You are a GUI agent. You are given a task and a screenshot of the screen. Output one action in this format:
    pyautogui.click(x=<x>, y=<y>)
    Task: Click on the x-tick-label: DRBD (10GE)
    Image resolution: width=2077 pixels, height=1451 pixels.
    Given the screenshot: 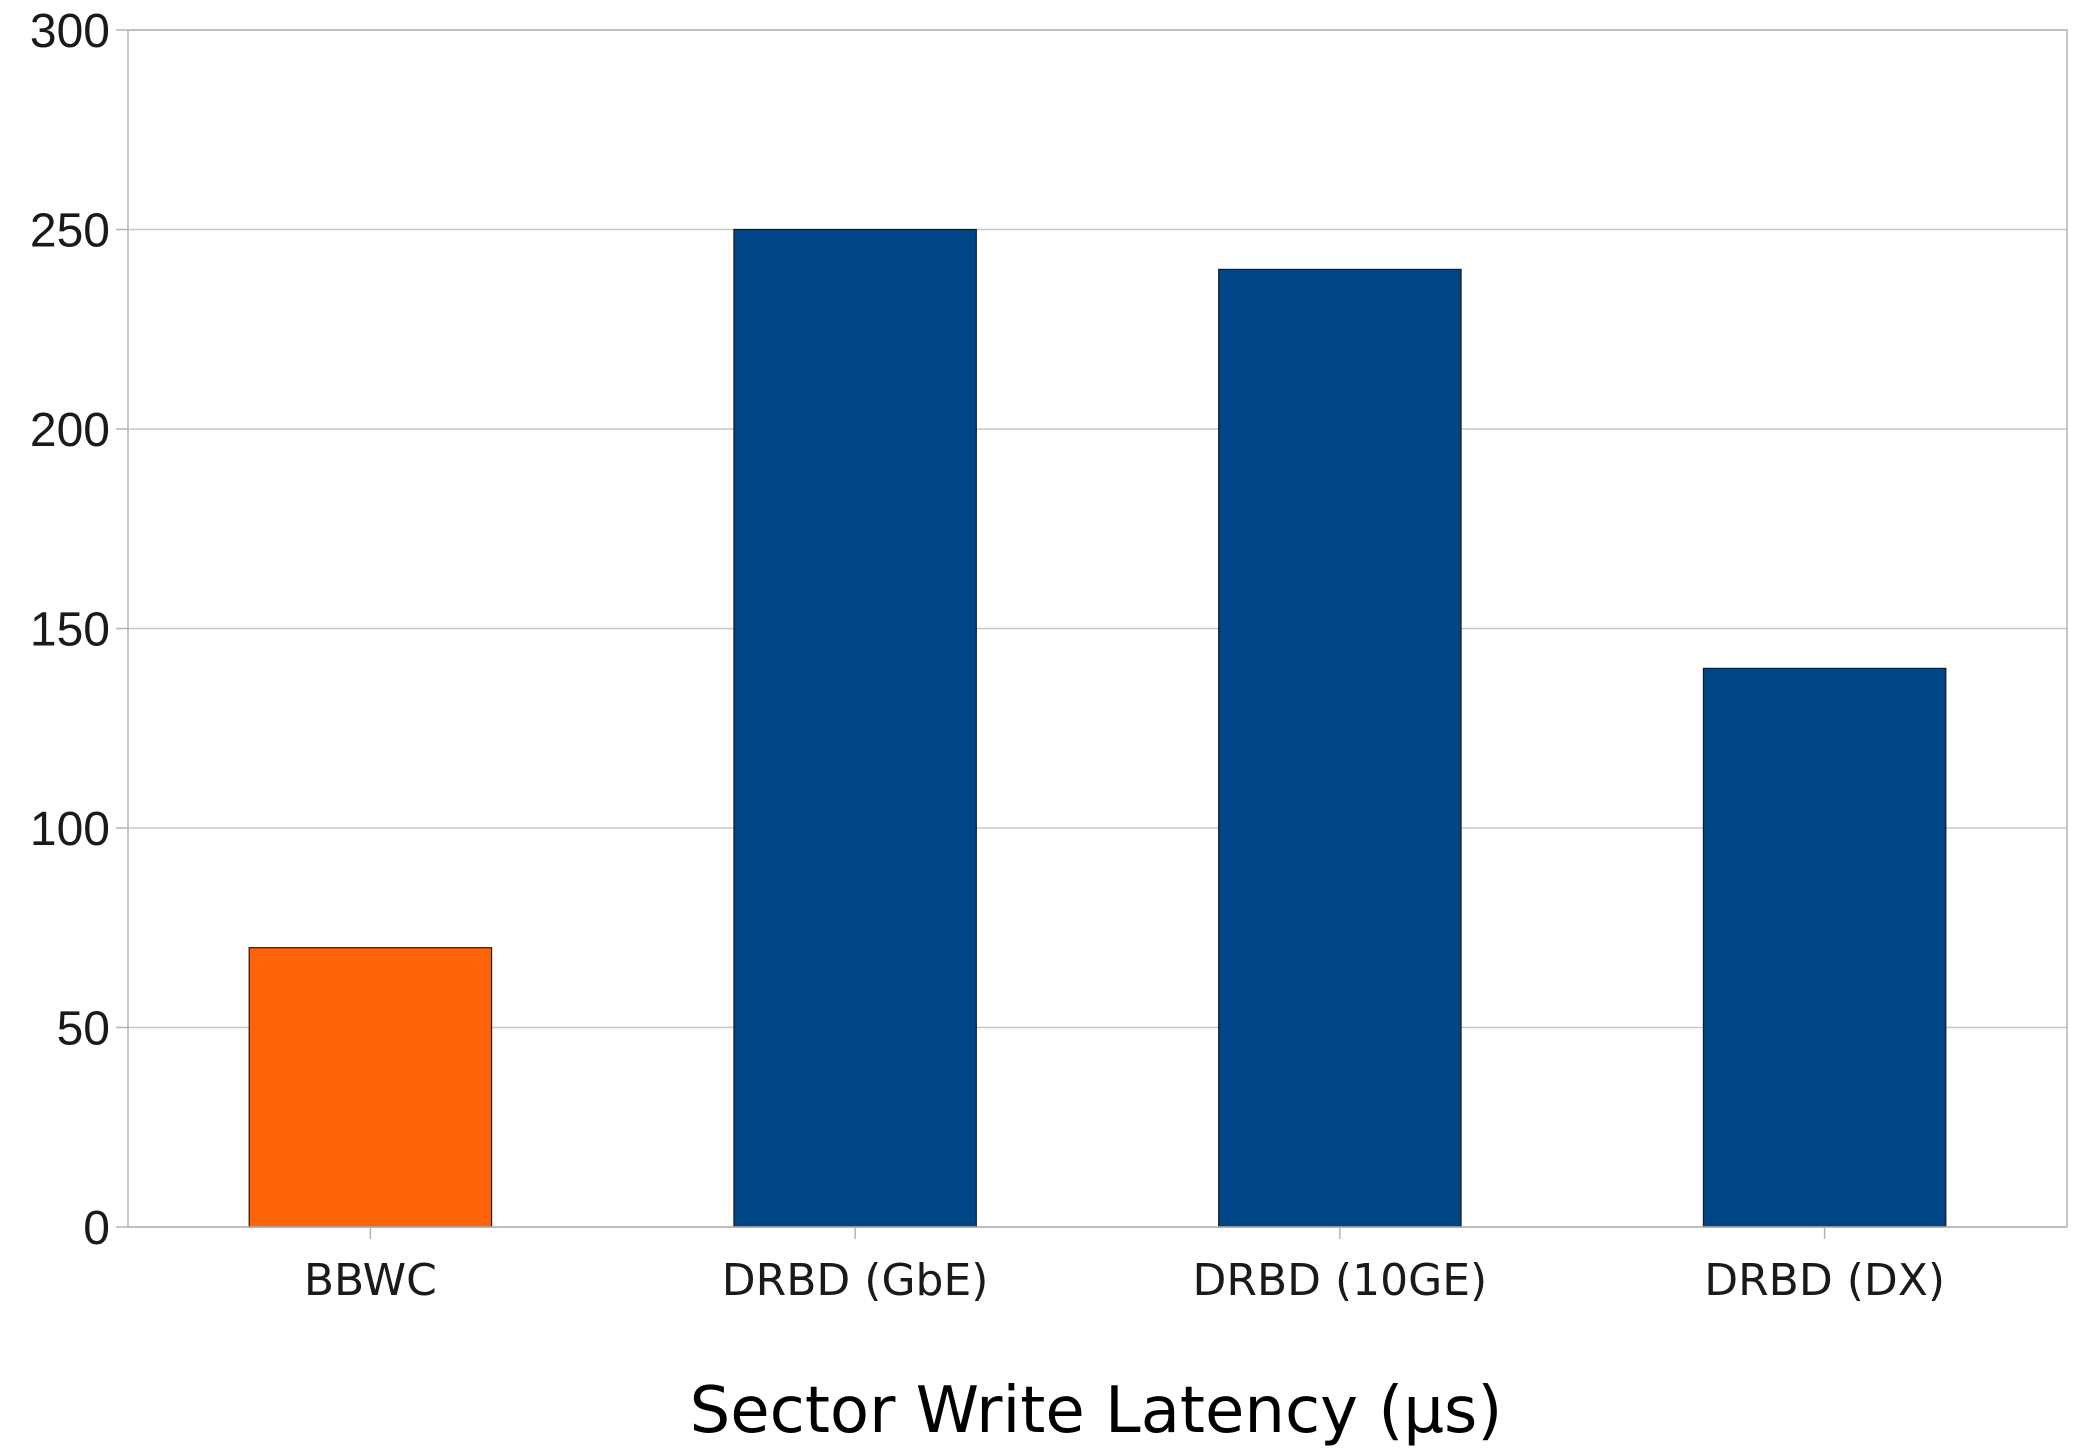 What is the action you would take?
    pyautogui.click(x=1340, y=1280)
    